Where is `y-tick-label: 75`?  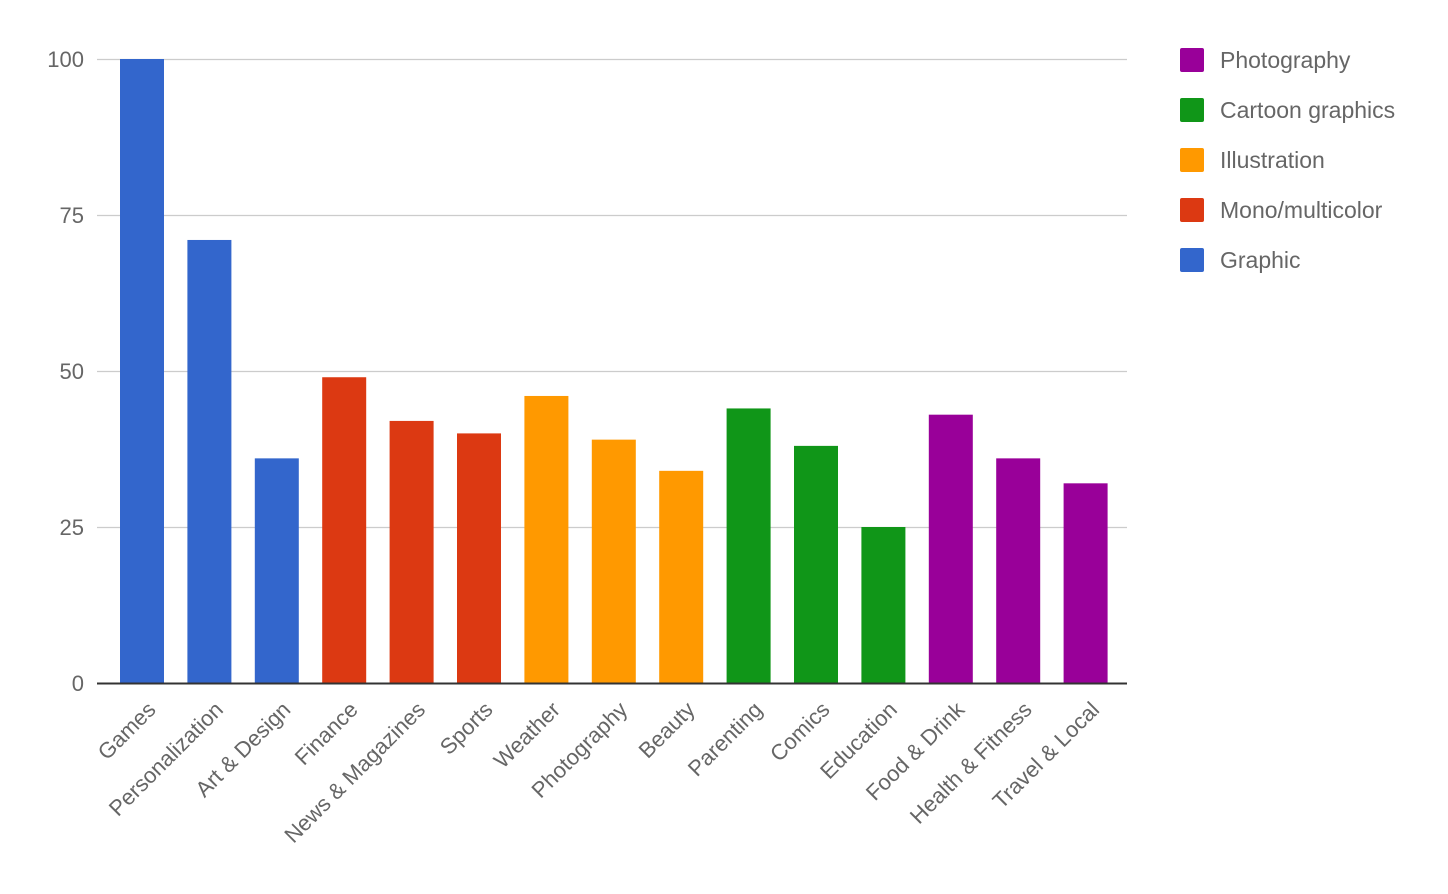
y-tick-label: 75 is located at coordinates (72, 215).